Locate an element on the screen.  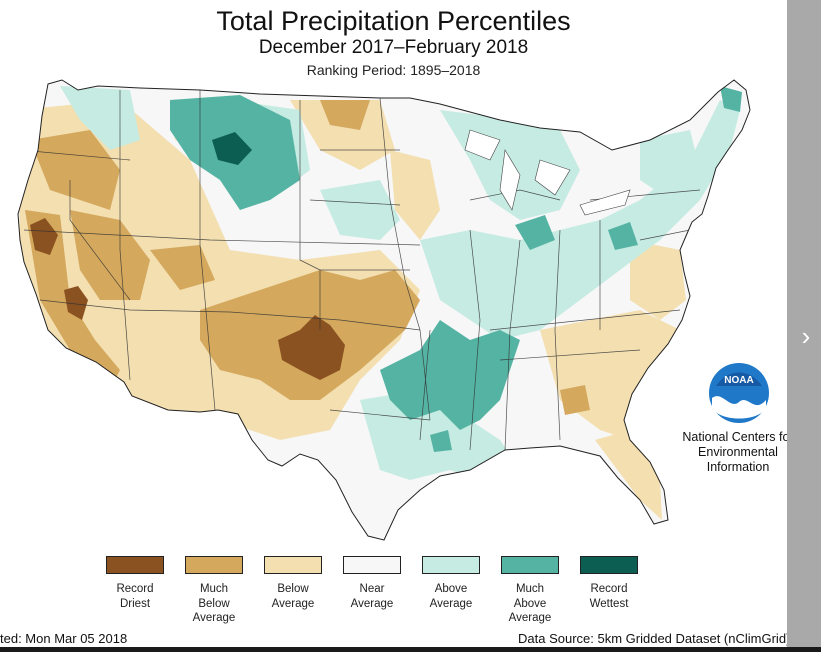
legend-item-above-average: Above Average is located at coordinates (451, 583).